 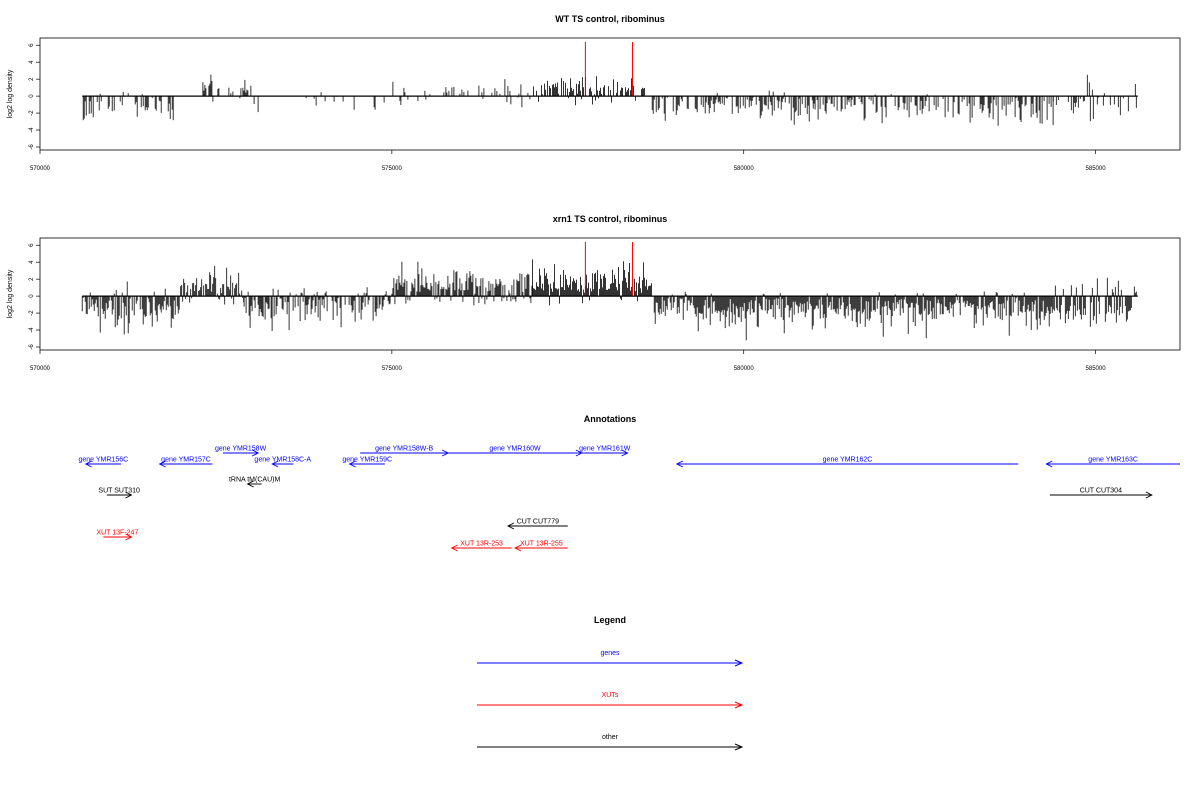 I want to click on wt-x-ticks: 570000 575000 580000 585000, so click(x=568, y=161).